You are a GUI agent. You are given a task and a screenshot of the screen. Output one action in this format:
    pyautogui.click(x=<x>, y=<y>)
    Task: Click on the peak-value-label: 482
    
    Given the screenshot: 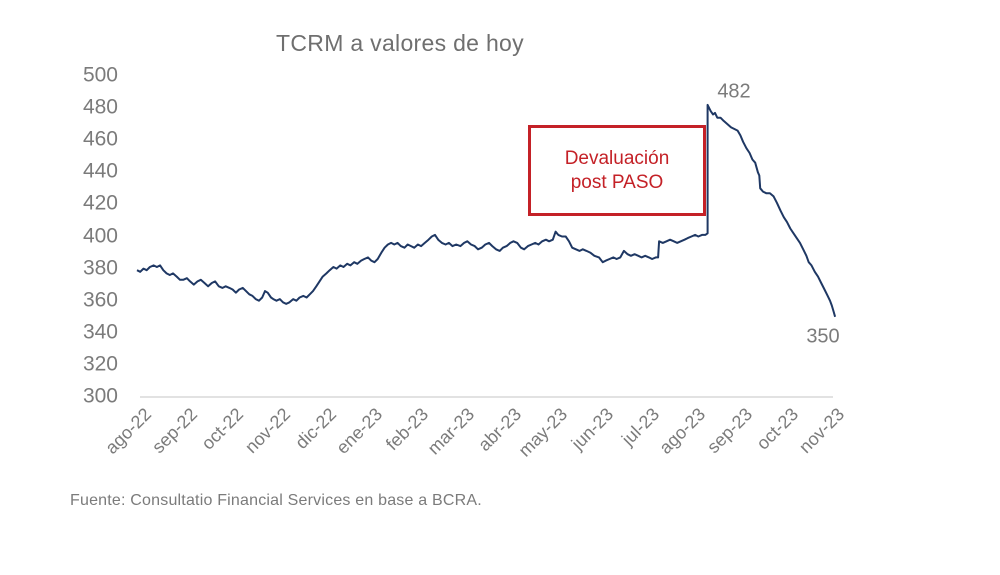 What is the action you would take?
    pyautogui.click(x=734, y=91)
    